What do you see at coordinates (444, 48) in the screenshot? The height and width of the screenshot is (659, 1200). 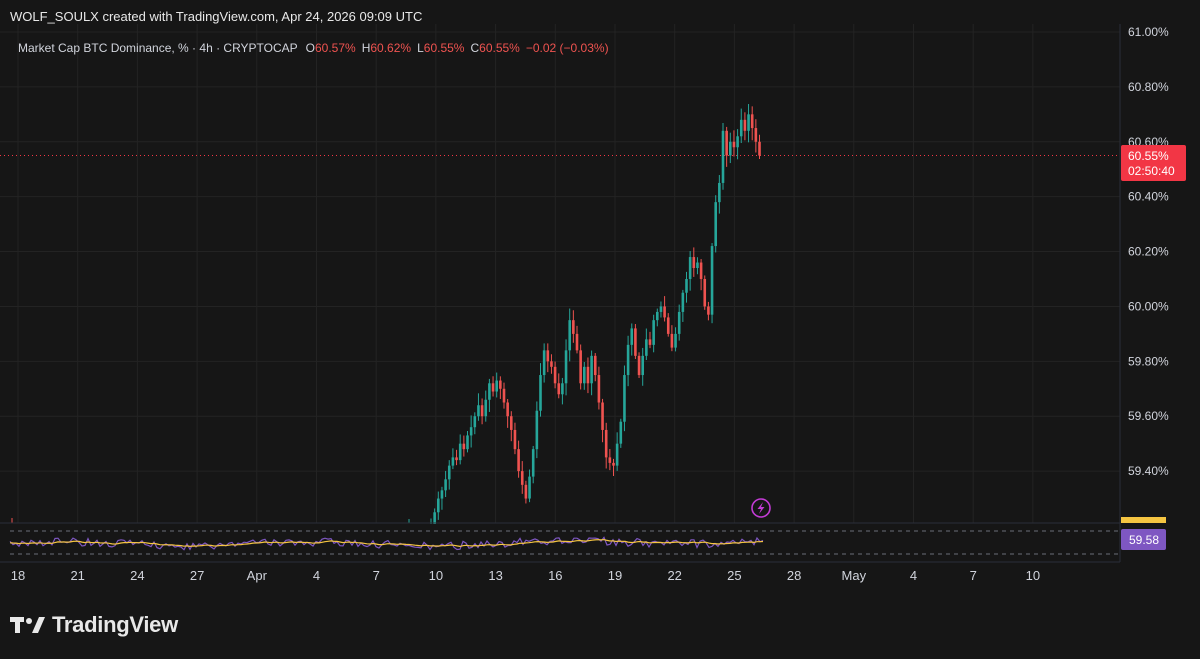 I see `legend-low-value: 60.55%` at bounding box center [444, 48].